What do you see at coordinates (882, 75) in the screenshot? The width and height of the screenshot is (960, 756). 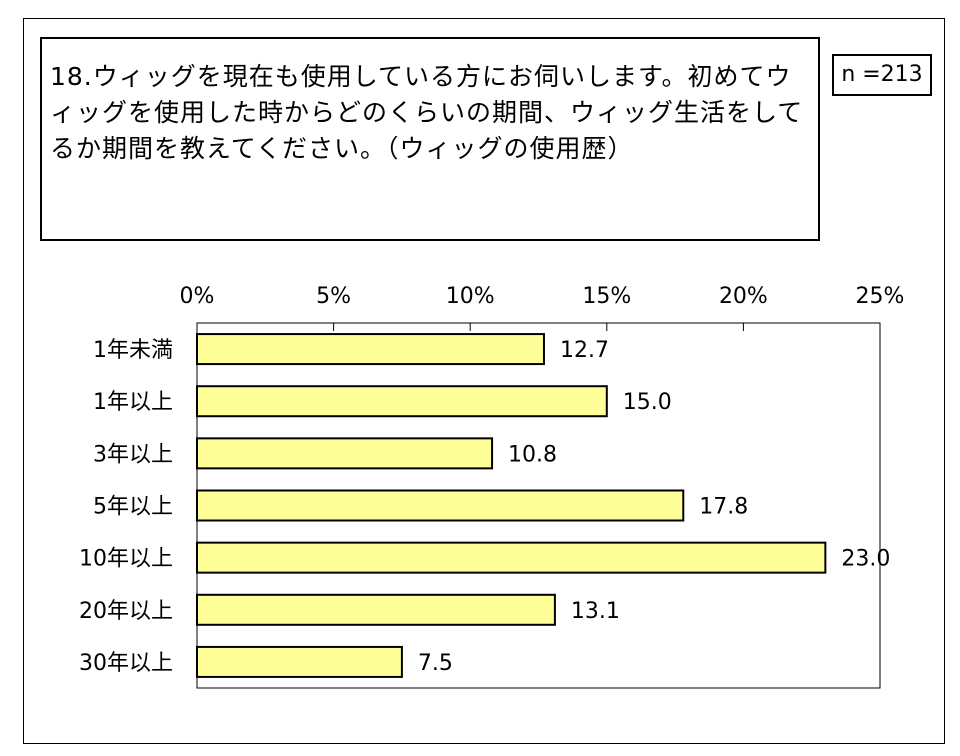 I see `sample-size-badge: n =213` at bounding box center [882, 75].